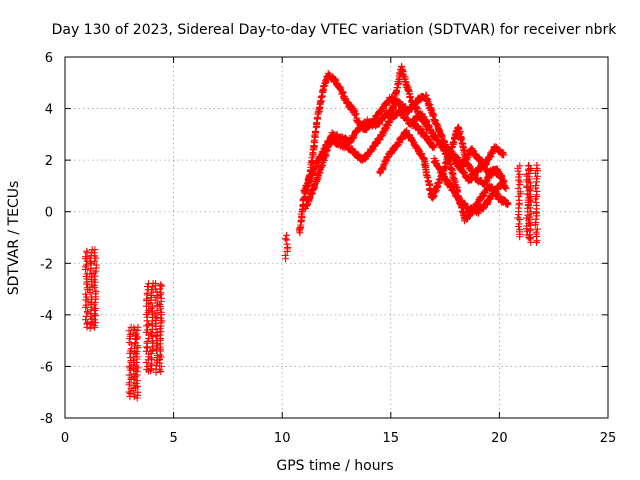 Image resolution: width=640 pixels, height=480 pixels. Describe the element at coordinates (282, 438) in the screenshot. I see `x-tick-label: 10` at that location.